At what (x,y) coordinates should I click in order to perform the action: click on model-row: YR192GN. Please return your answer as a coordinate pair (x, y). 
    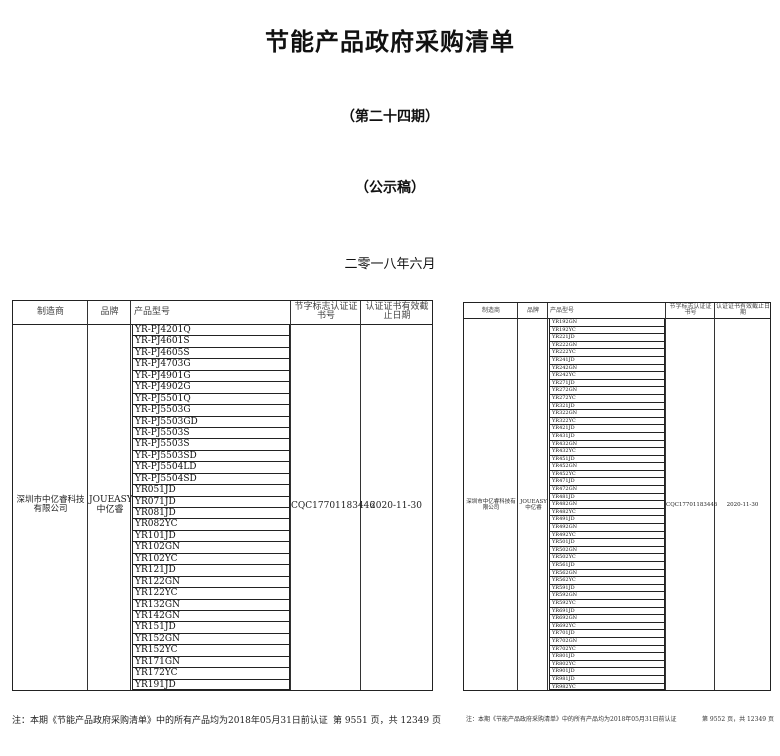
    Looking at the image, I should click on (607, 322).